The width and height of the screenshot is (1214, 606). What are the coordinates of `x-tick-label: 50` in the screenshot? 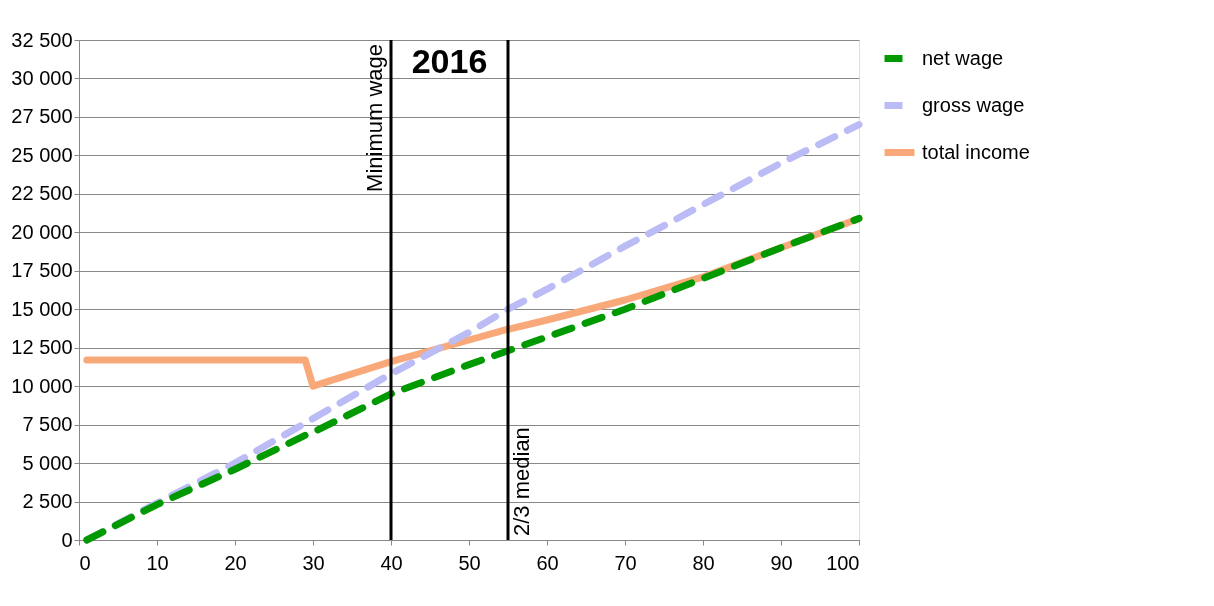 It's located at (469, 562).